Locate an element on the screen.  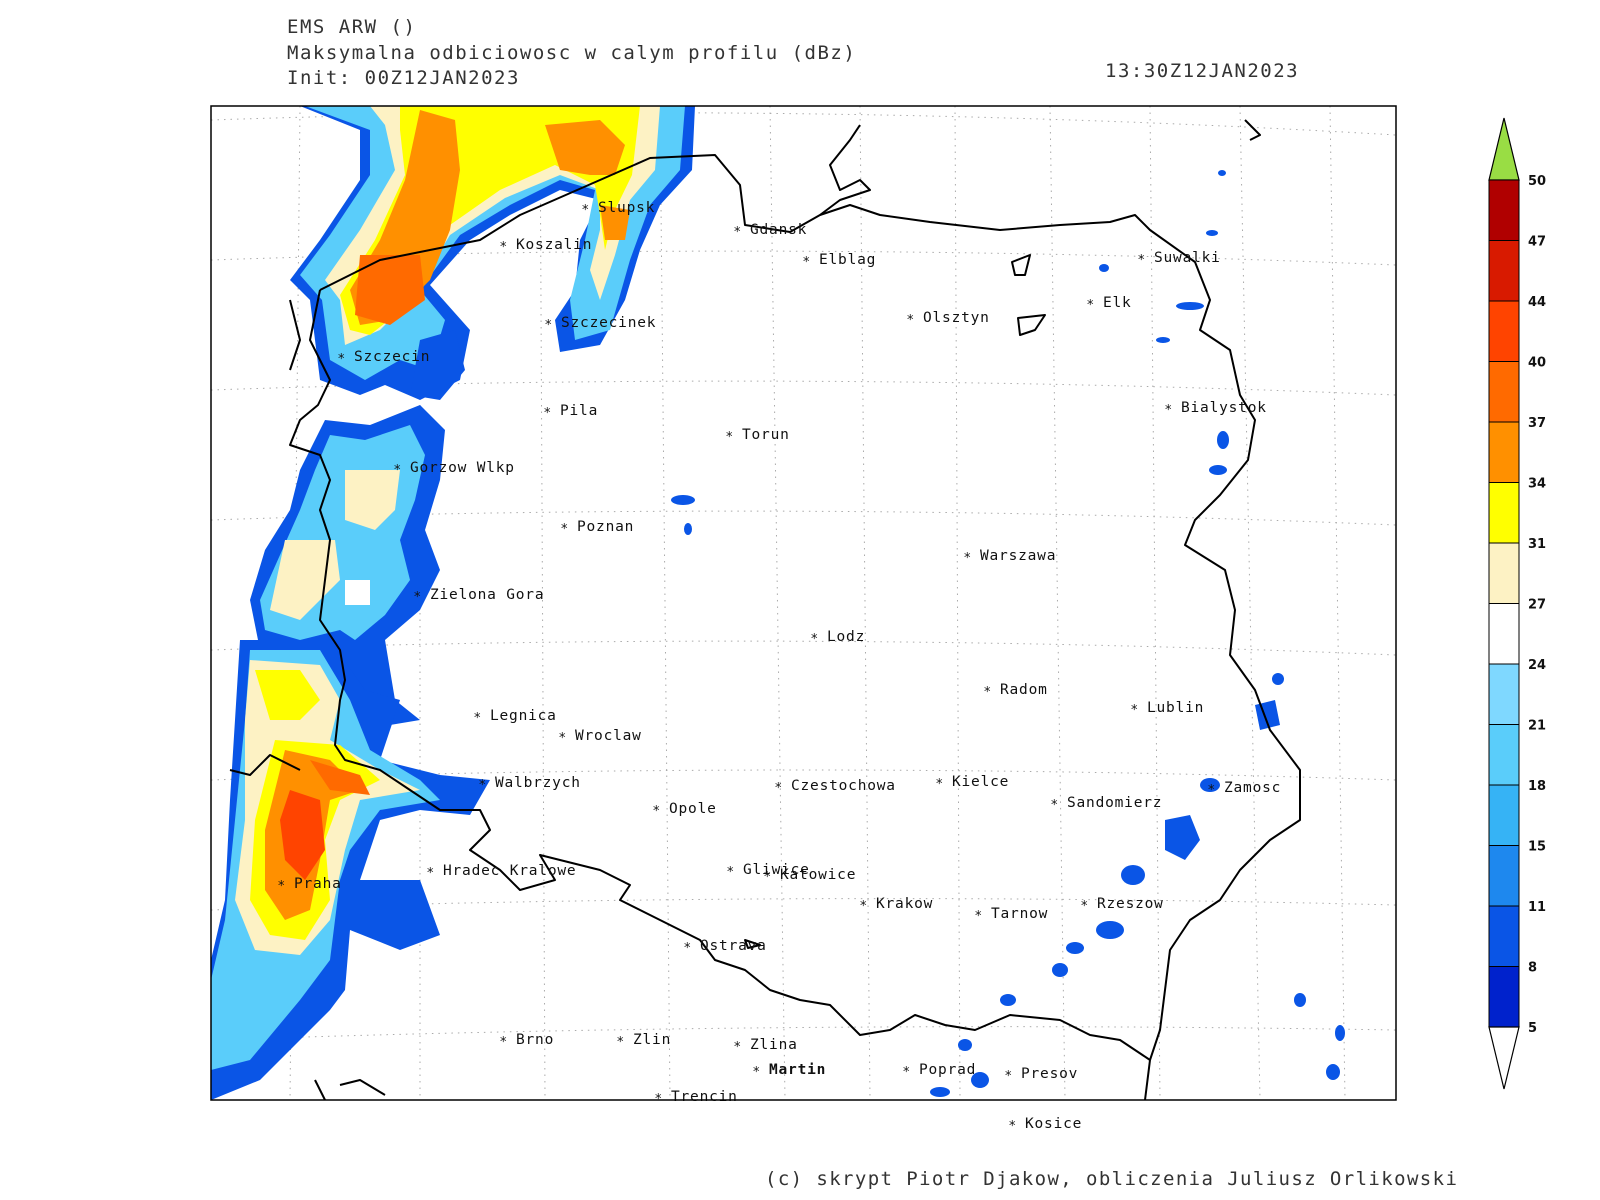
svg-text: Szczecin is located at coordinates (392, 357).